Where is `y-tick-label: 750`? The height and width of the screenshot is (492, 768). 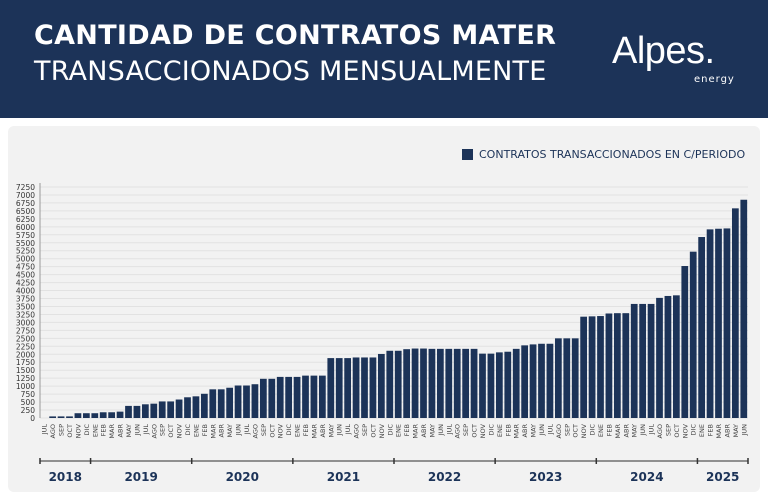
y-tick-label: 750 is located at coordinates (28, 394).